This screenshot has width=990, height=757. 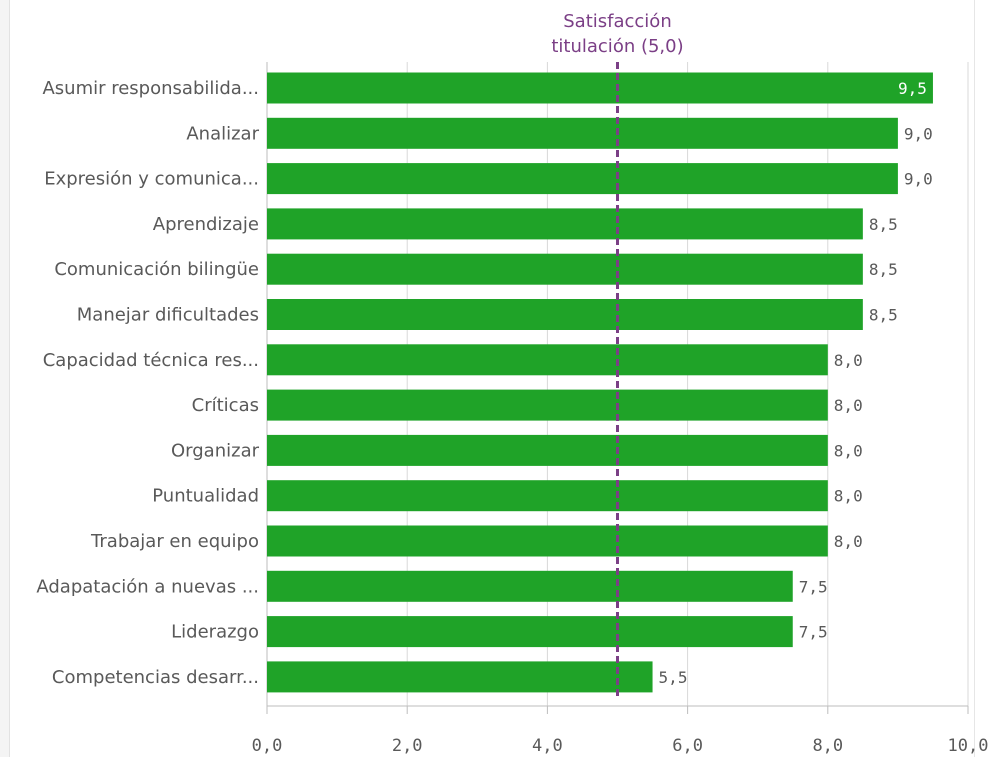 I want to click on left-panel-edge, so click(x=5, y=378).